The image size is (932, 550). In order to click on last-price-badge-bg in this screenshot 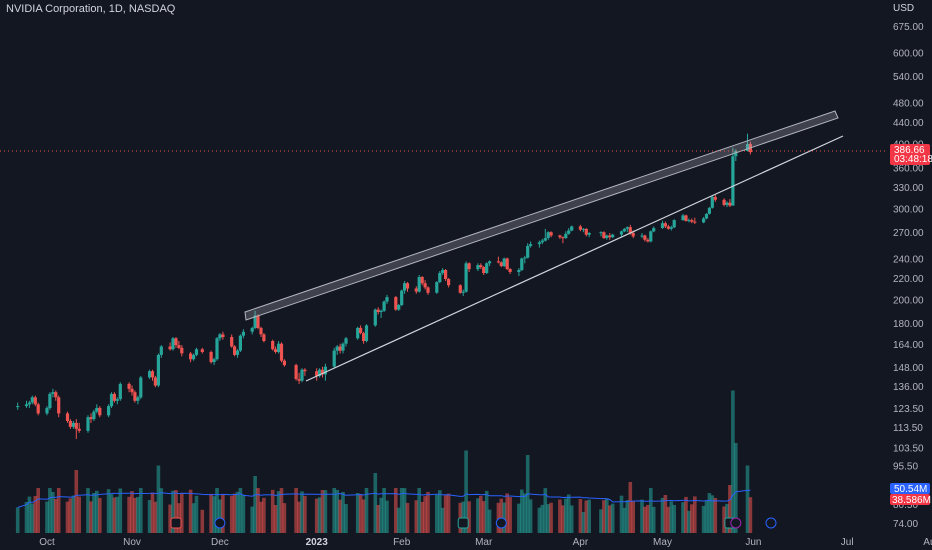, I will do `click(910, 154)`.